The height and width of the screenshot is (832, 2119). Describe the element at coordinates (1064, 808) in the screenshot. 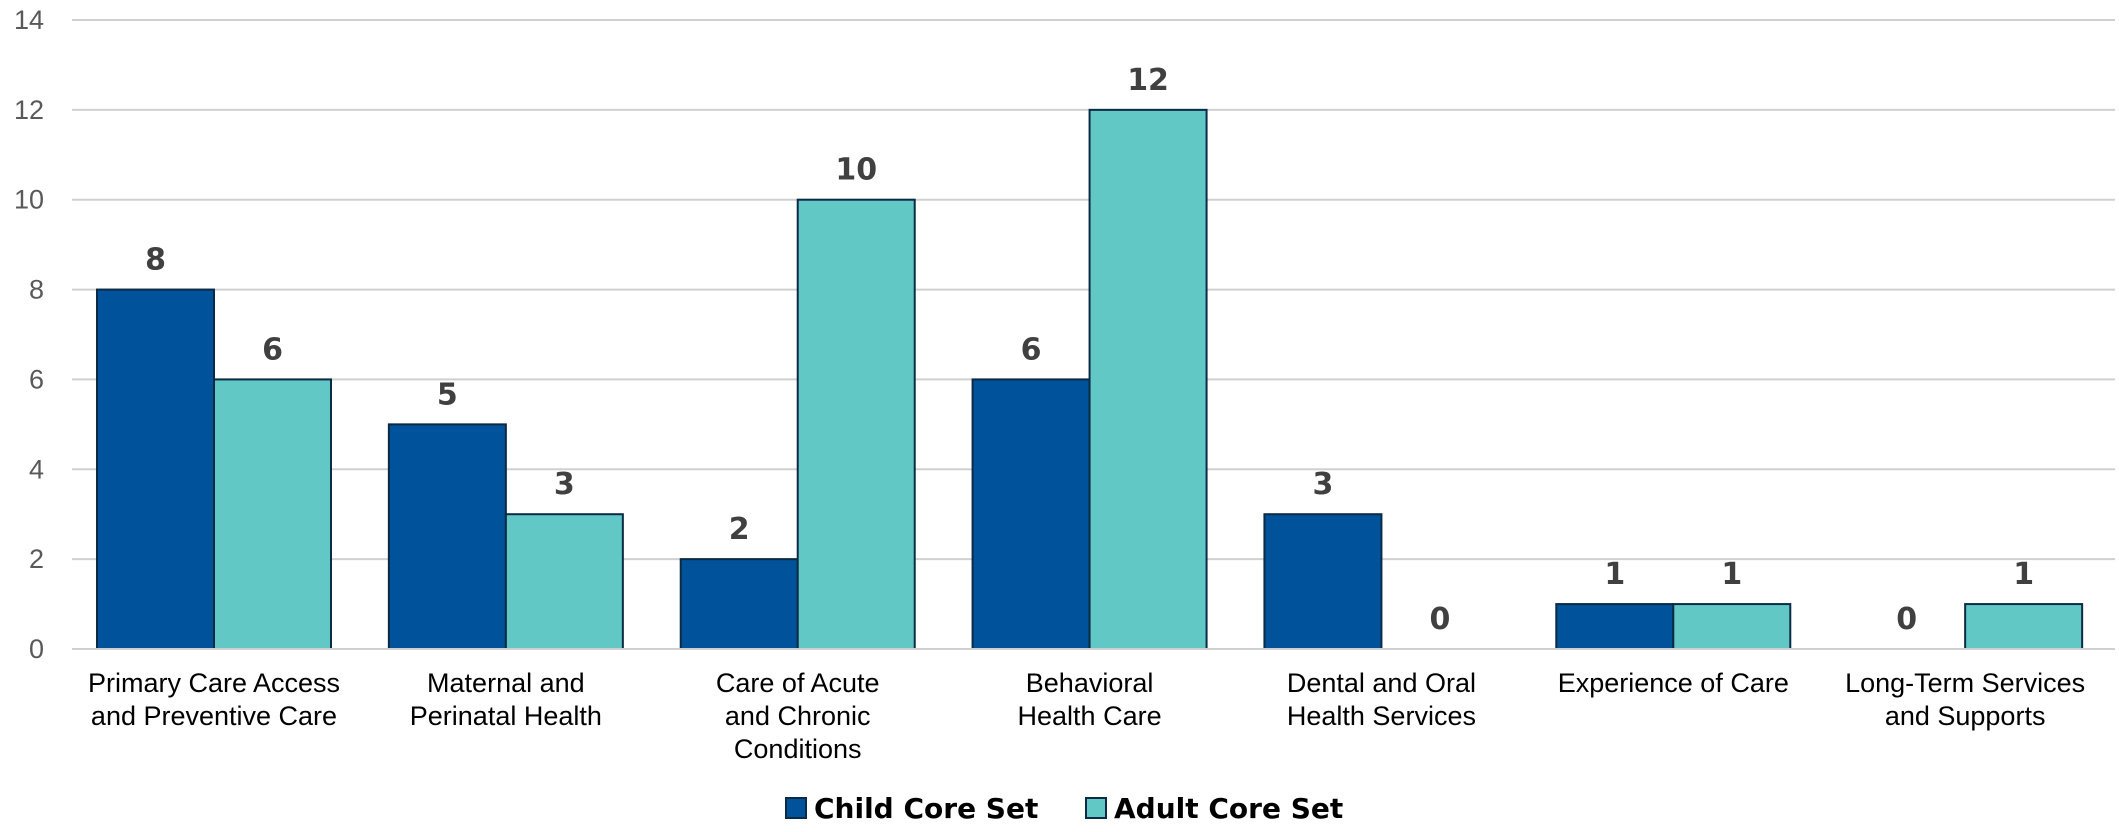

I see `legend: Child Core Set Adult Core Set` at that location.